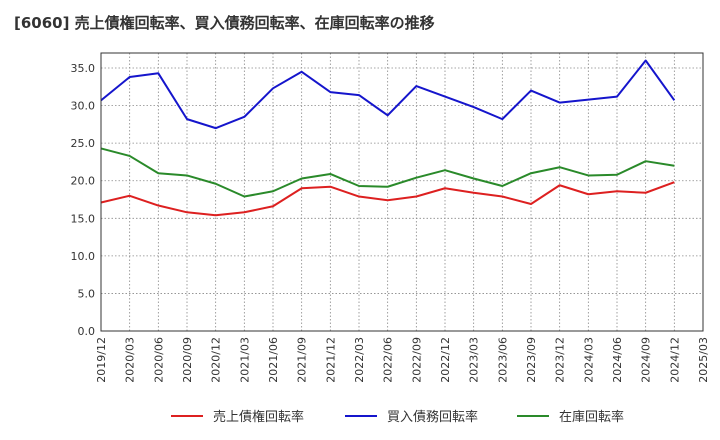 Image resolution: width=720 pixels, height=440 pixels. I want to click on legend-label: 買入債務回転率, so click(432, 417).